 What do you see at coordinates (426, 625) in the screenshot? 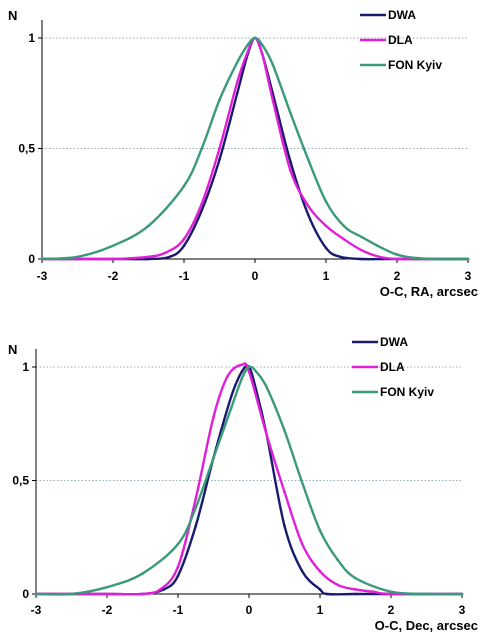
I see `x-axis-label: O-C, Dec, arcsec` at bounding box center [426, 625].